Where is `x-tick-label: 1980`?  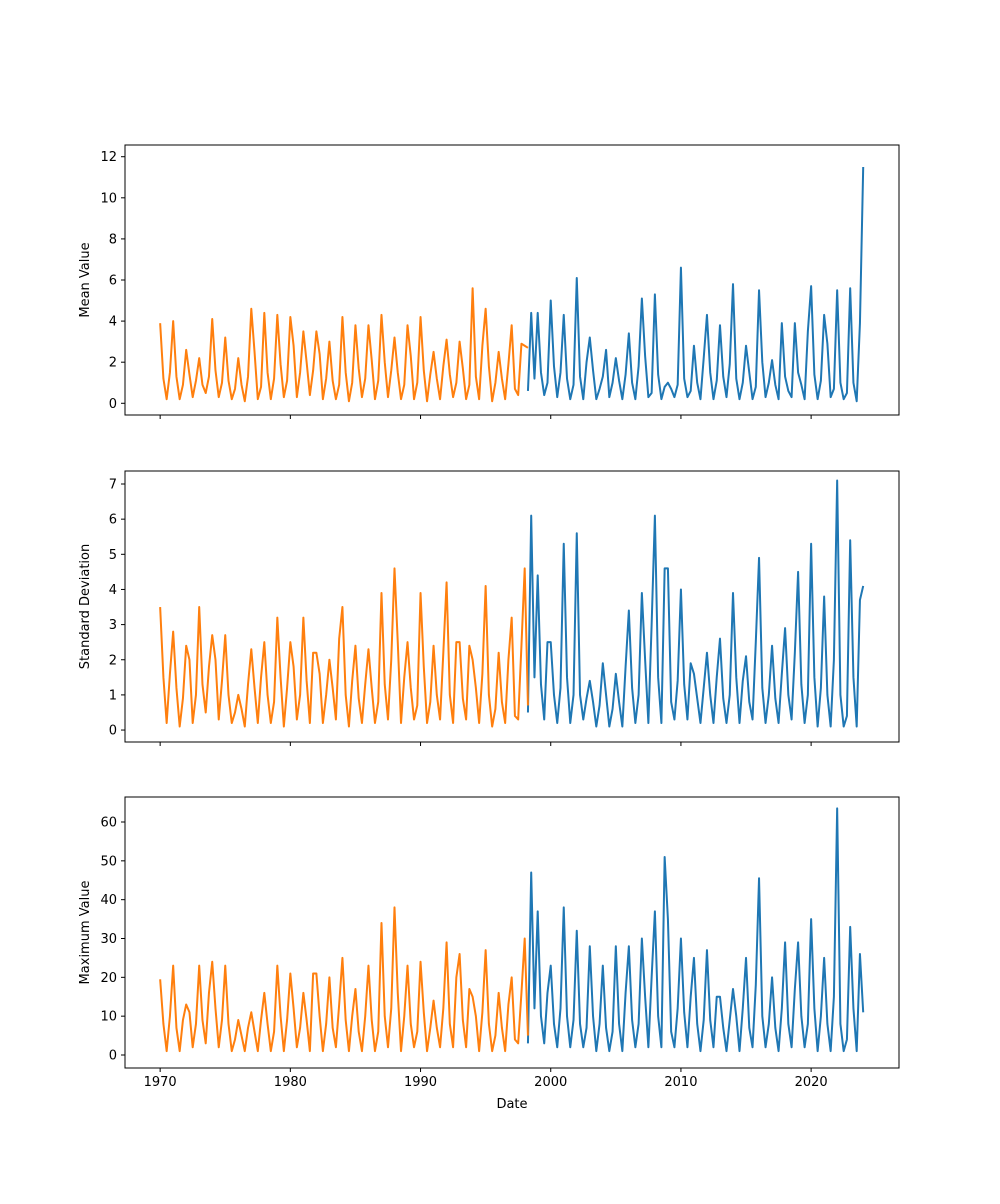 x-tick-label: 1980 is located at coordinates (290, 1082).